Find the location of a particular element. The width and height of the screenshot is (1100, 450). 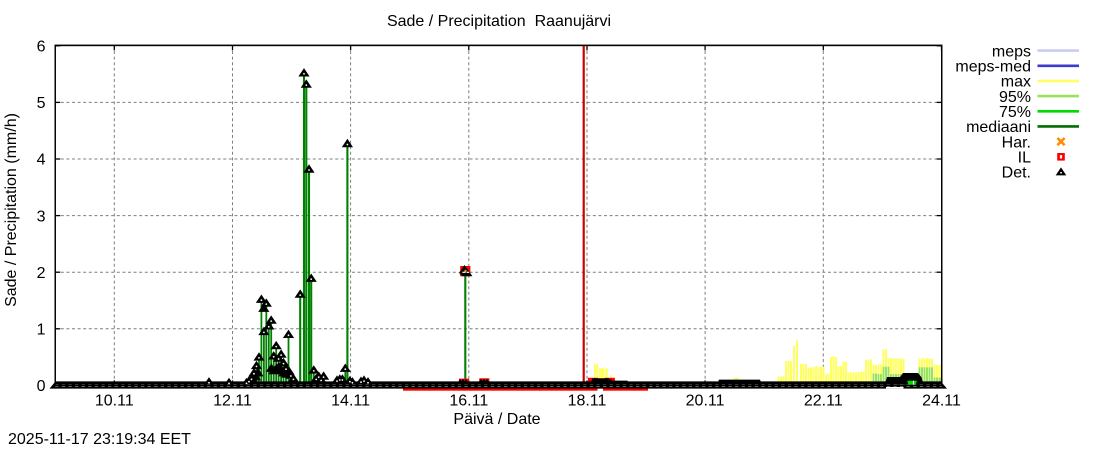

svg-text: 22.11 is located at coordinates (823, 401).